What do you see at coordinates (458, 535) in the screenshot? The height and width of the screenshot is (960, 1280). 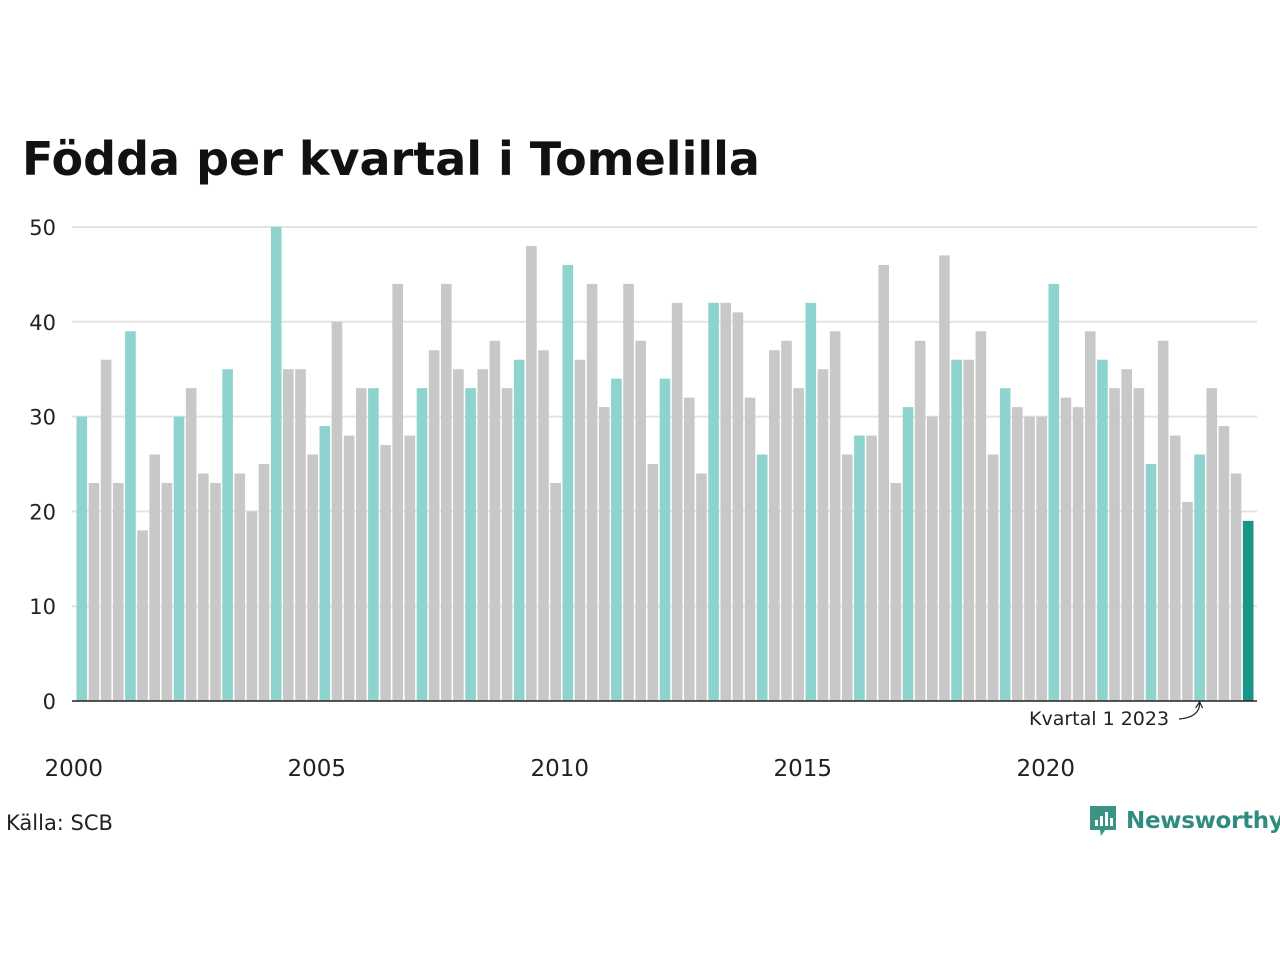 I see `bar: 2007 K4: 35` at bounding box center [458, 535].